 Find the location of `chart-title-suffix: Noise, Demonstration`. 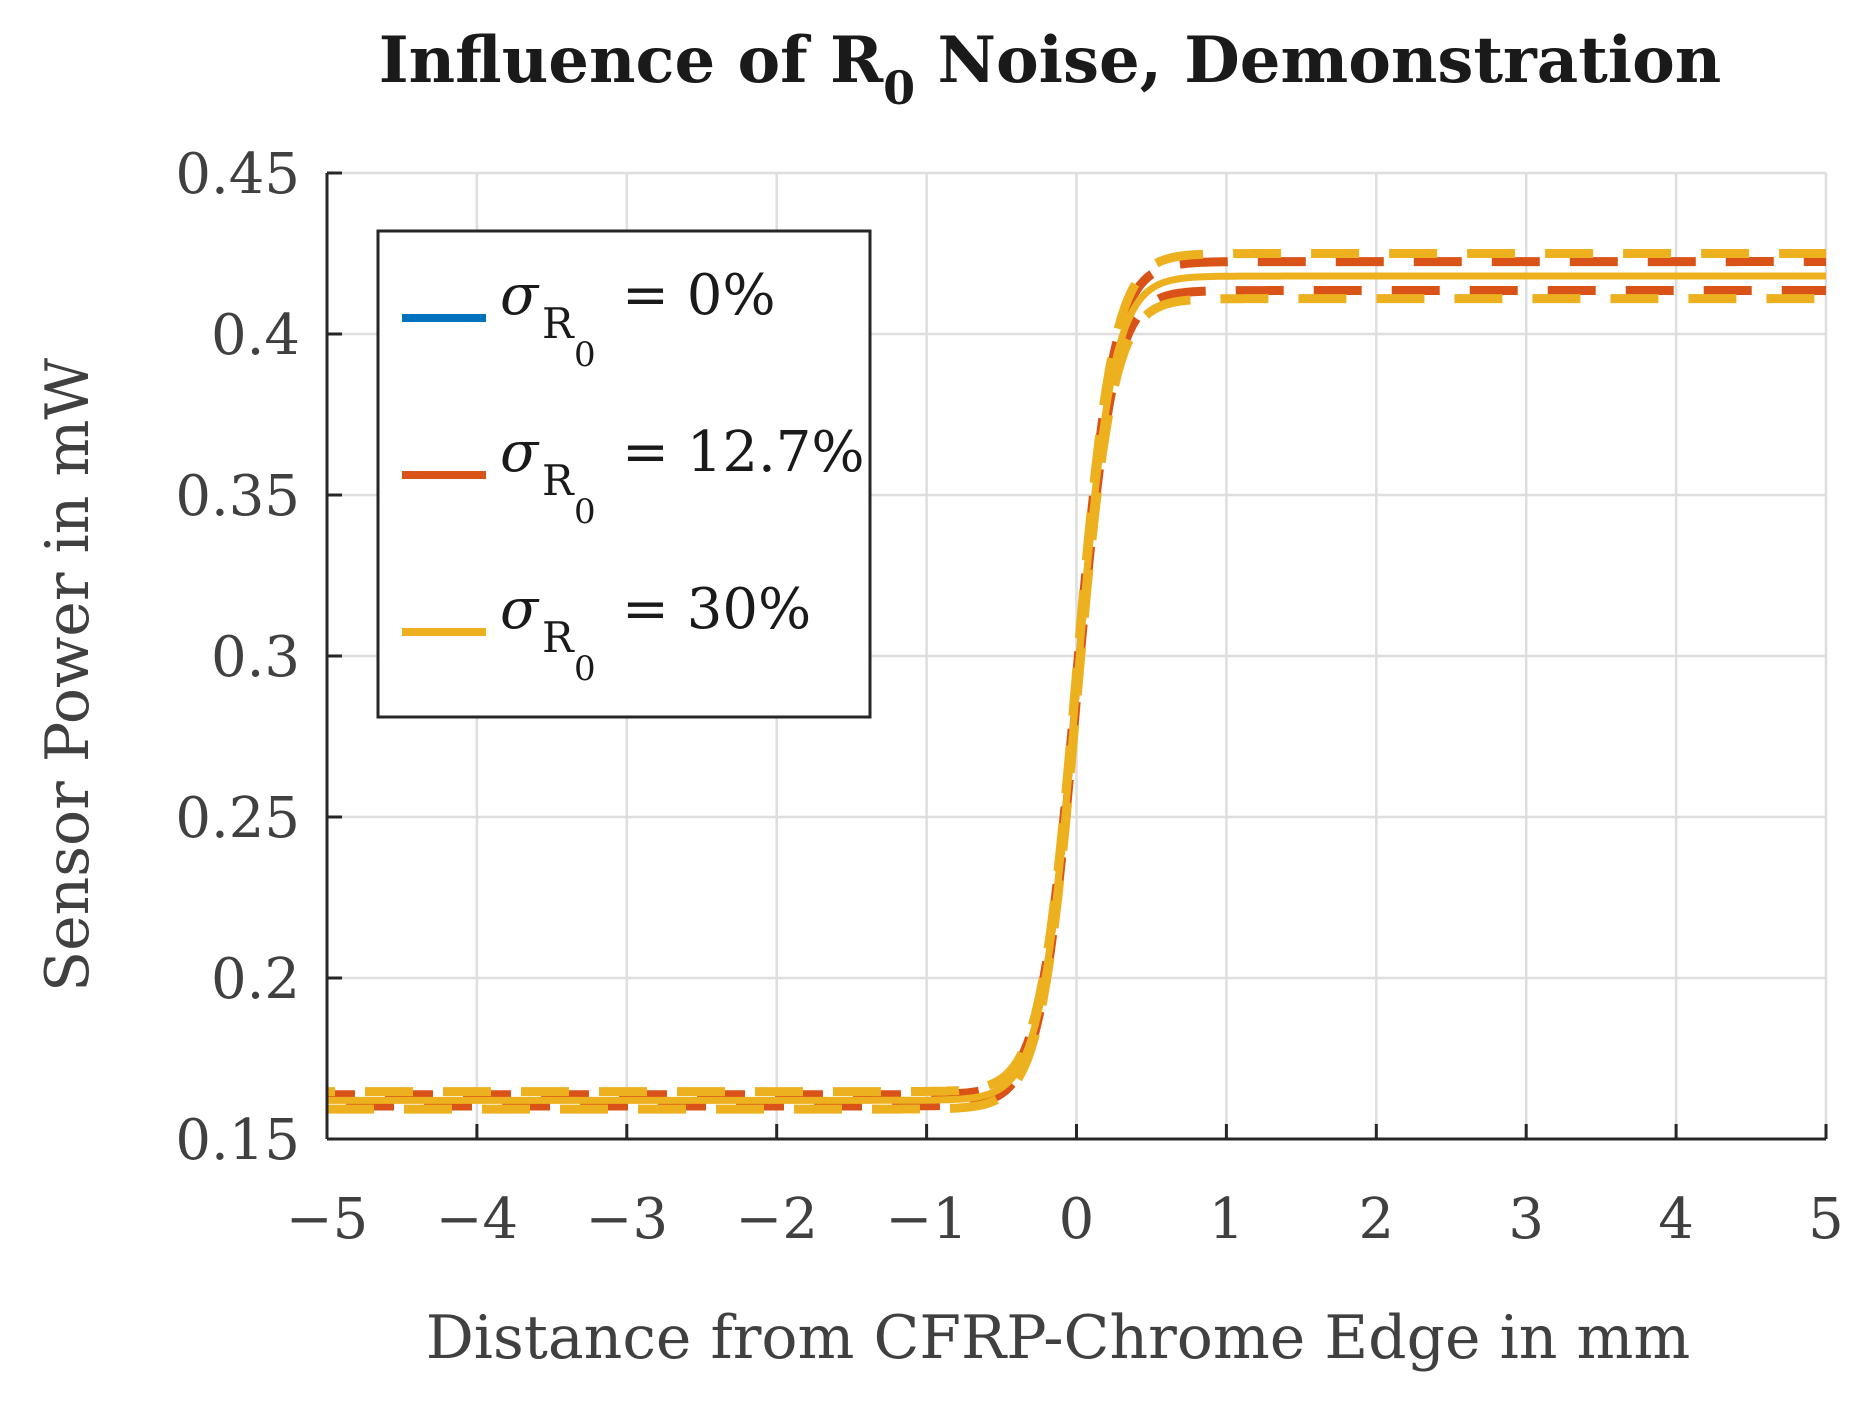

chart-title-suffix: Noise, Demonstration is located at coordinates (1318, 60).